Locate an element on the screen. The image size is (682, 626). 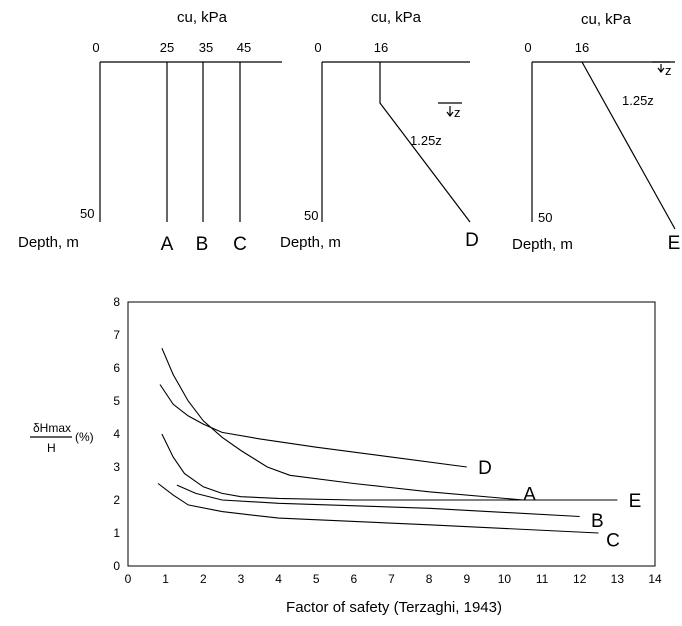
panel3-title: cu, kPa is located at coordinates (606, 19).